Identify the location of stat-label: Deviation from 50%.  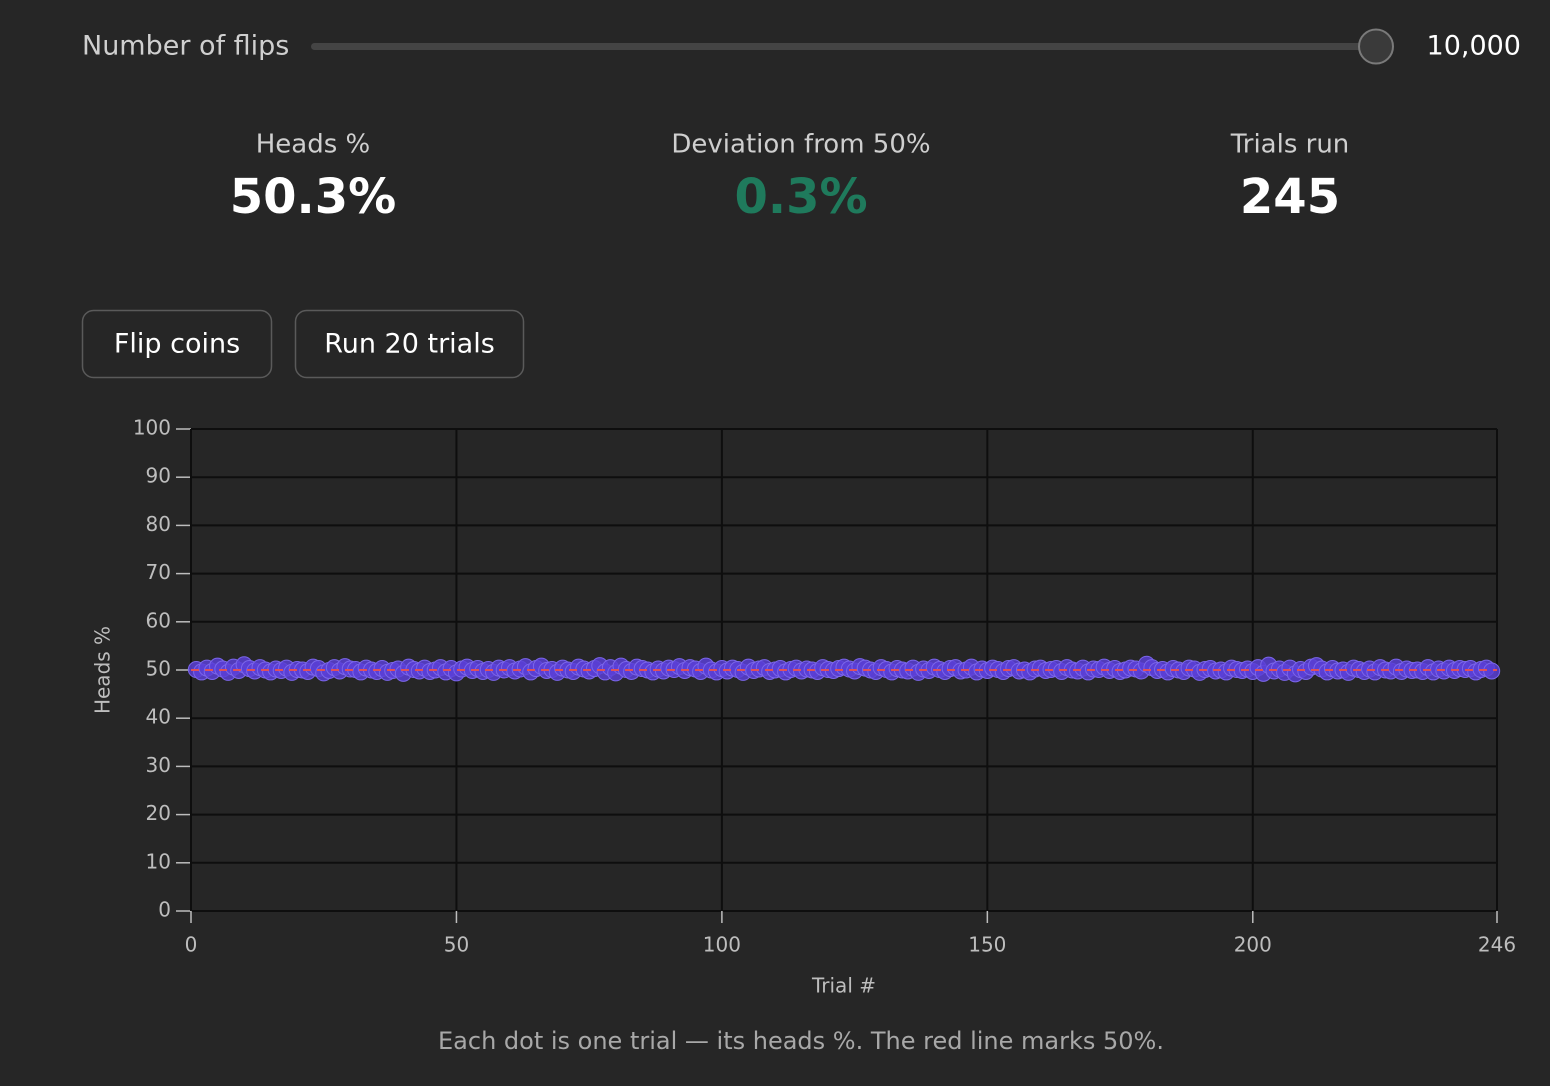
(800, 145).